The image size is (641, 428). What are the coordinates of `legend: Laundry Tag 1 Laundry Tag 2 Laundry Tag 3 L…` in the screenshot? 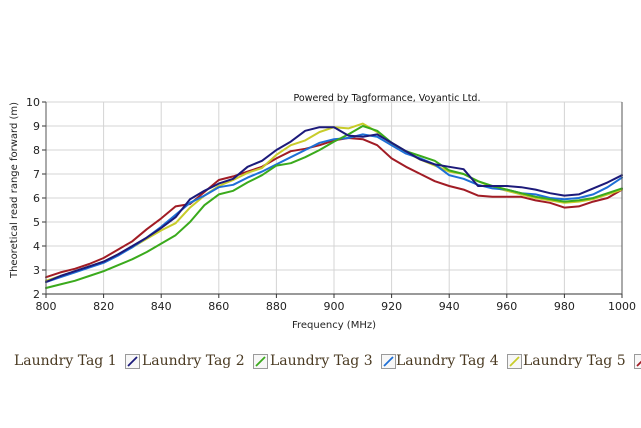 It's located at (320, 361).